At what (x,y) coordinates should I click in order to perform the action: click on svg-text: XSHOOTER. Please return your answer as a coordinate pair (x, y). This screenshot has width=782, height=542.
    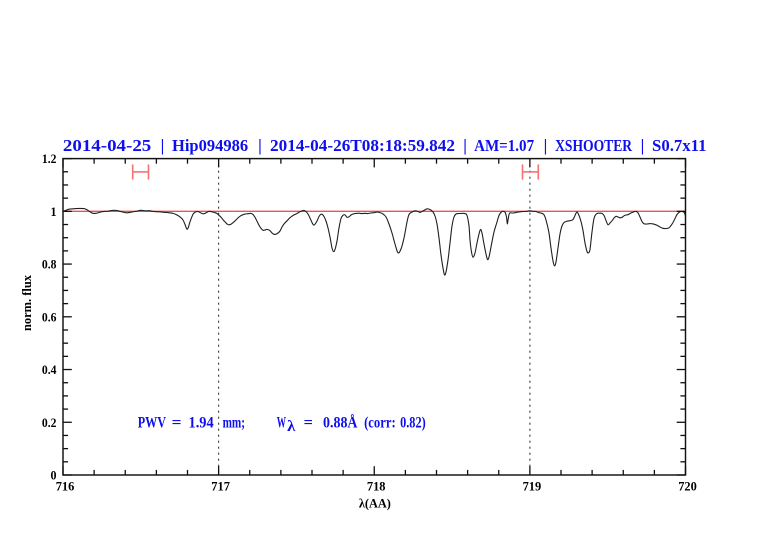
    Looking at the image, I should click on (594, 145).